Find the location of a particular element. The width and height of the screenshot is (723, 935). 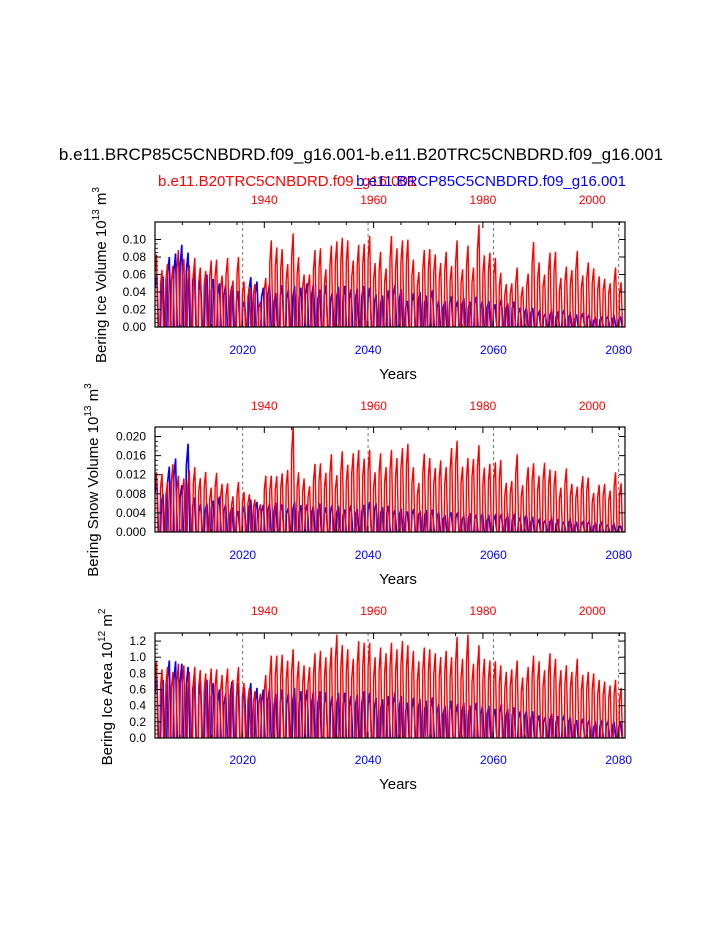

y-tick-label: 0.04 is located at coordinates (135, 292).